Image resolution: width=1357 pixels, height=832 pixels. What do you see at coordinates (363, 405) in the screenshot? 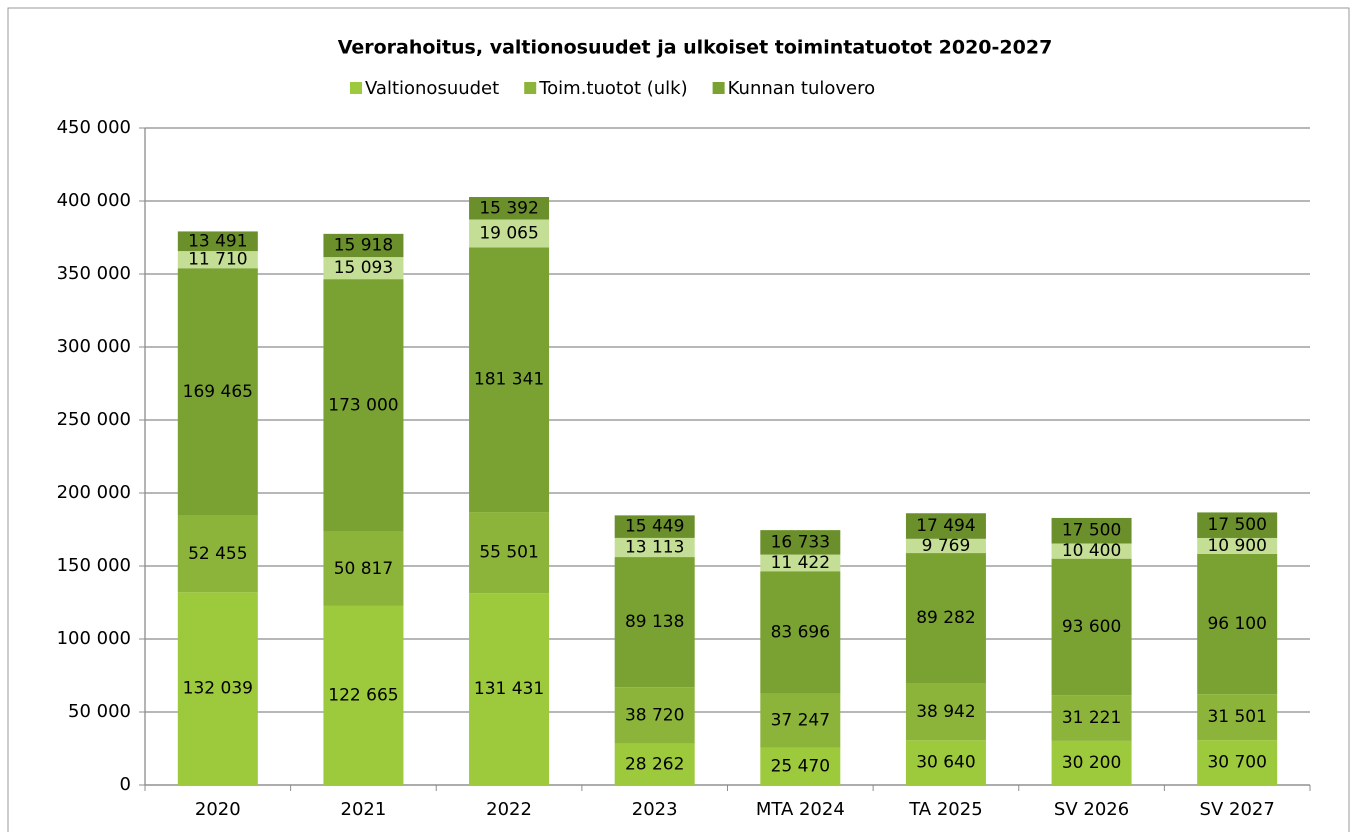
I see `data-label: 173 000` at bounding box center [363, 405].